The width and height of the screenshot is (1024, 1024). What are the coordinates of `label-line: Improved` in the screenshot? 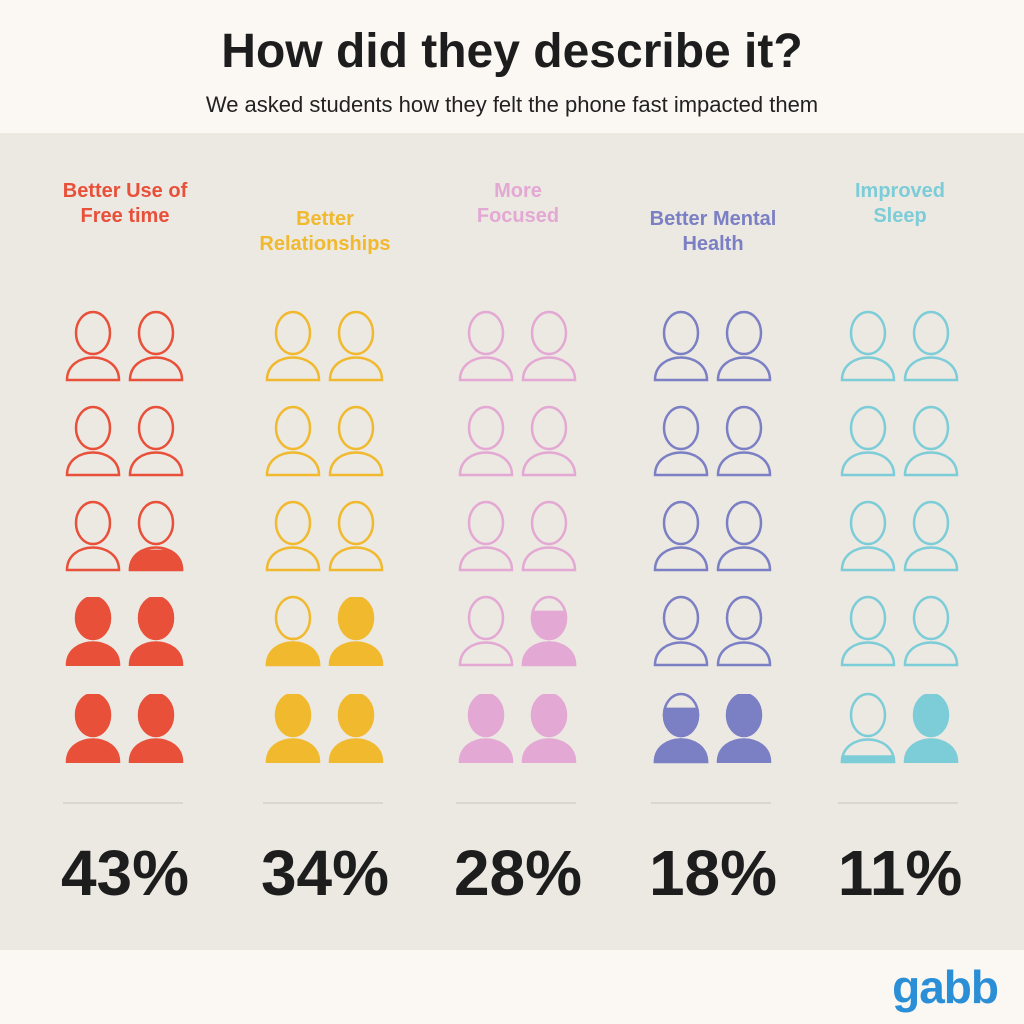 It's located at (900, 191).